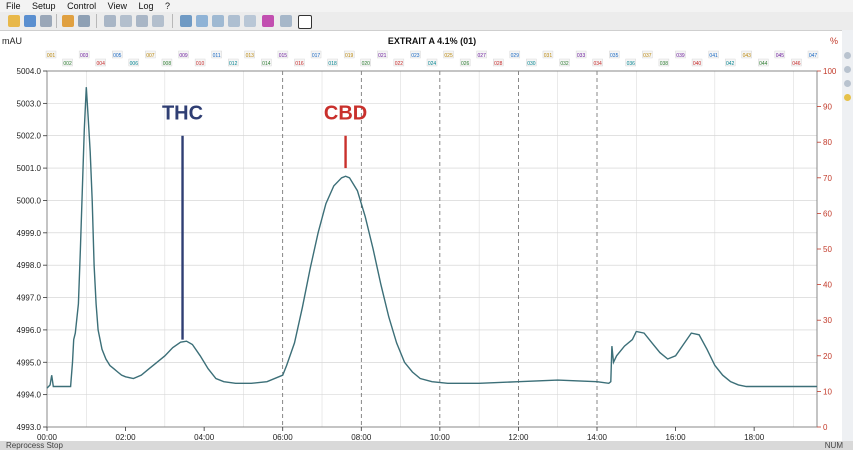  What do you see at coordinates (286, 21) in the screenshot?
I see `link-icon` at bounding box center [286, 21].